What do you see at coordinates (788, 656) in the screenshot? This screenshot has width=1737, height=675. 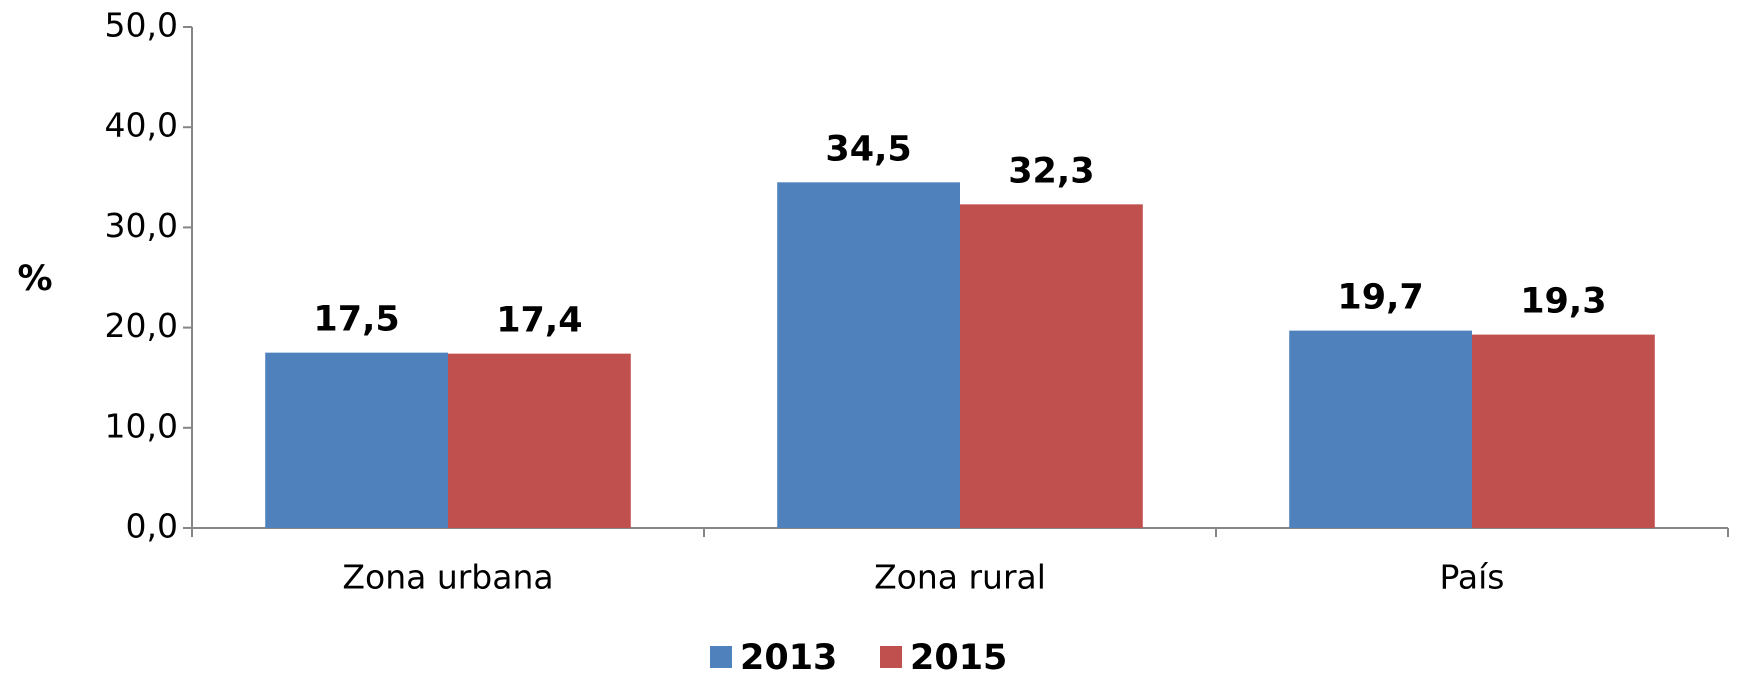 I see `legend-label: 2013` at bounding box center [788, 656].